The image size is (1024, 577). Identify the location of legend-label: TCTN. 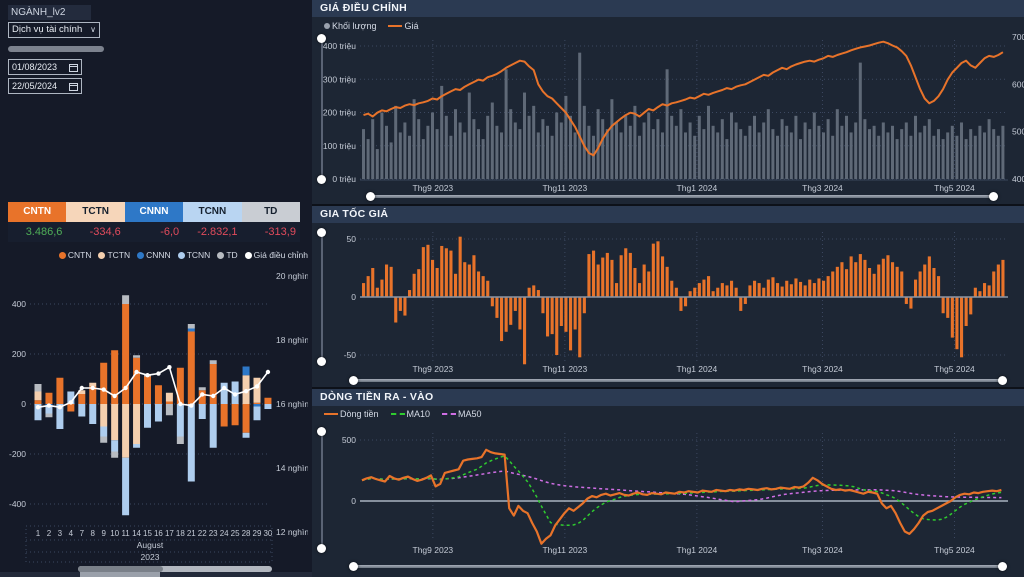
(119, 255).